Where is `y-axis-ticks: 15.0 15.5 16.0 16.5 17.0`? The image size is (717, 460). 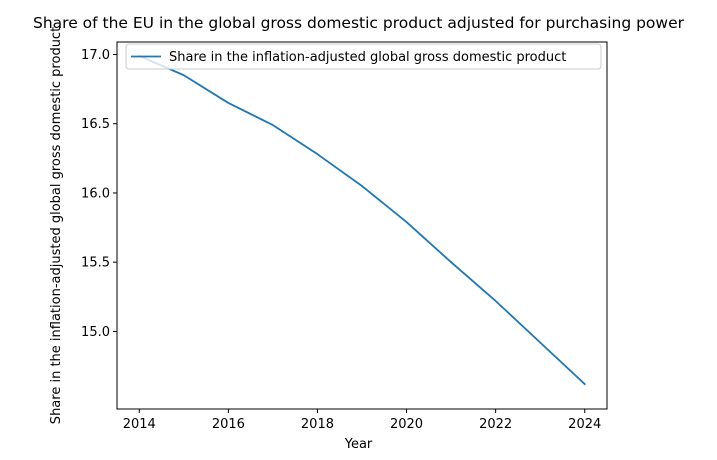 y-axis-ticks: 15.0 15.5 16.0 16.5 17.0 is located at coordinates (99, 194).